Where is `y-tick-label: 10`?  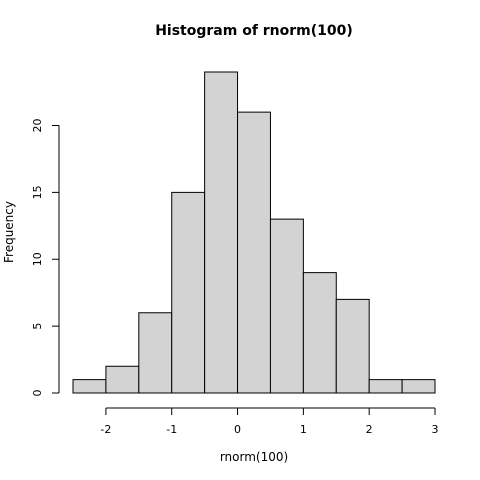 y-tick-label: 10 is located at coordinates (37, 259).